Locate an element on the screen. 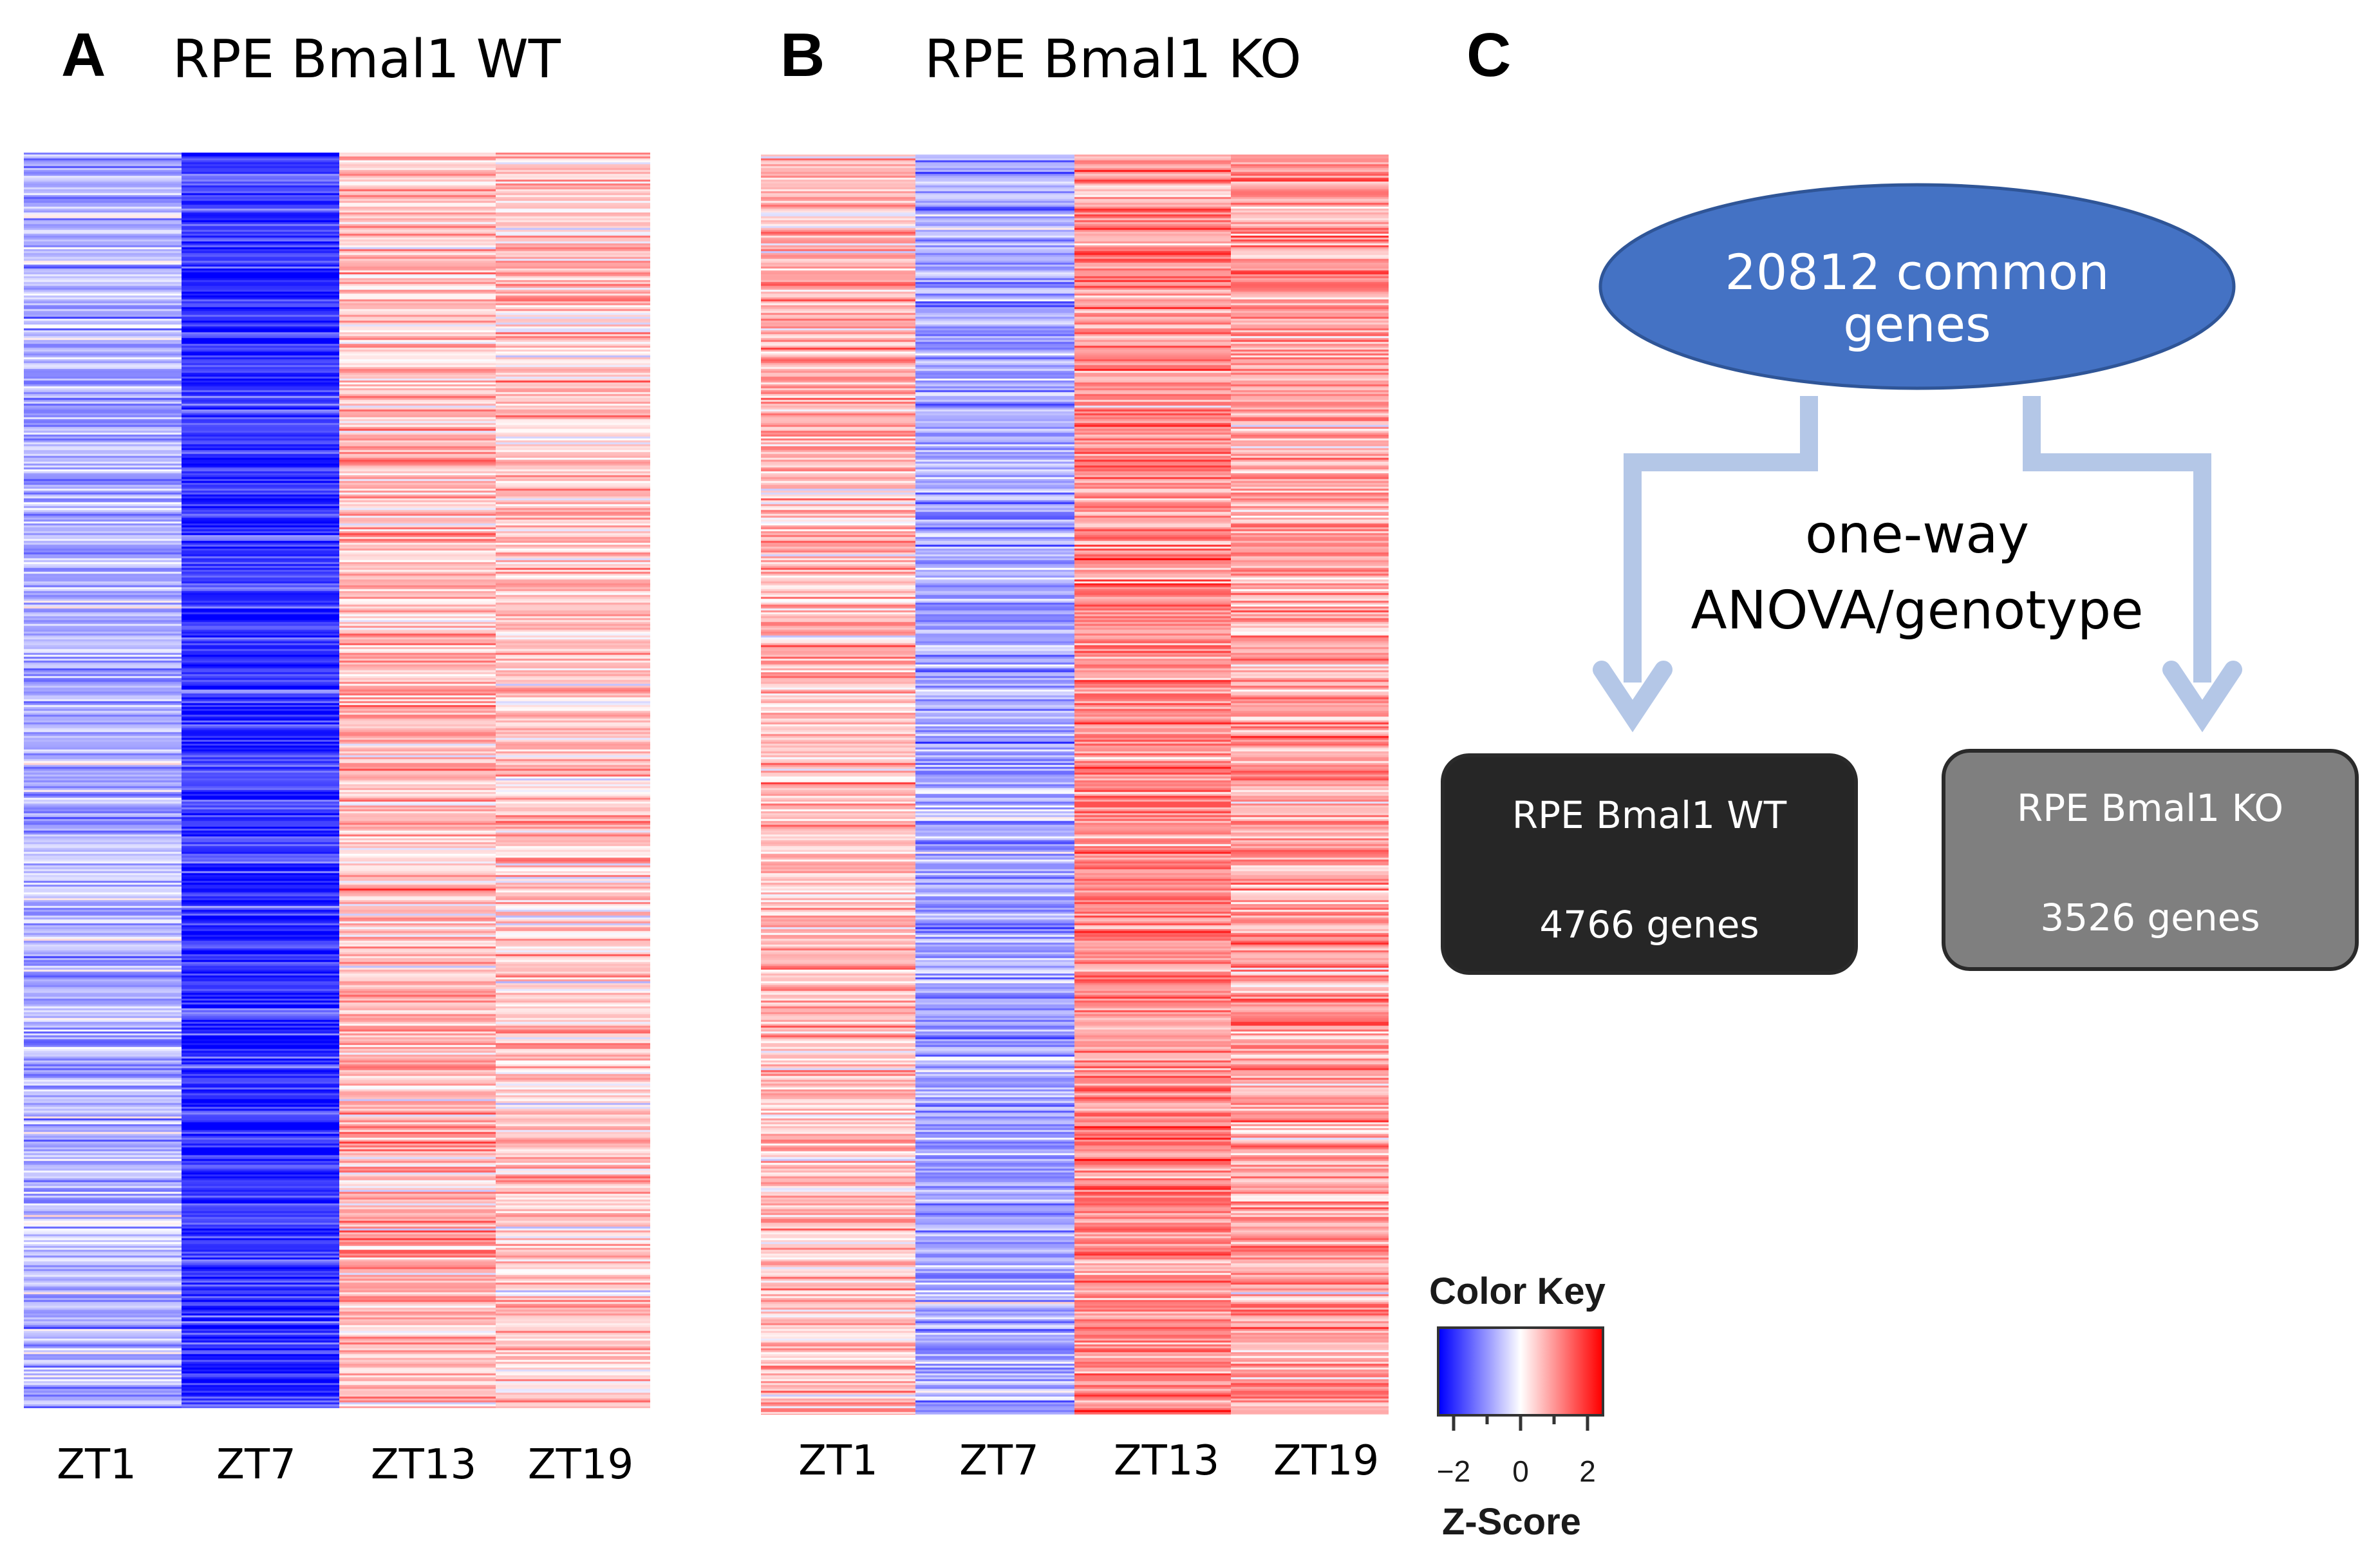  common-genes-node is located at coordinates (1917, 286).